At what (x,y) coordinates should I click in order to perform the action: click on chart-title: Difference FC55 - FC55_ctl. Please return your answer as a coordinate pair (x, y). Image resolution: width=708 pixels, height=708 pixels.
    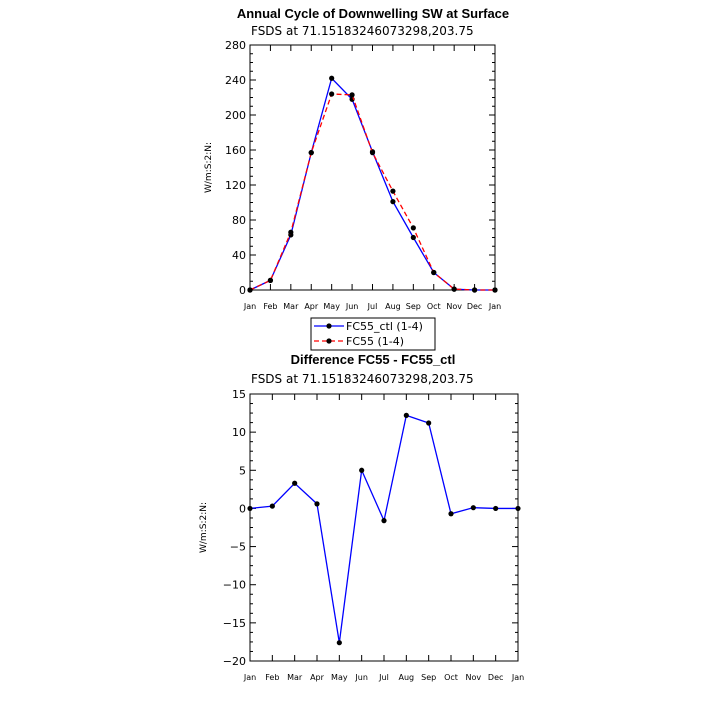
    Looking at the image, I should click on (373, 359).